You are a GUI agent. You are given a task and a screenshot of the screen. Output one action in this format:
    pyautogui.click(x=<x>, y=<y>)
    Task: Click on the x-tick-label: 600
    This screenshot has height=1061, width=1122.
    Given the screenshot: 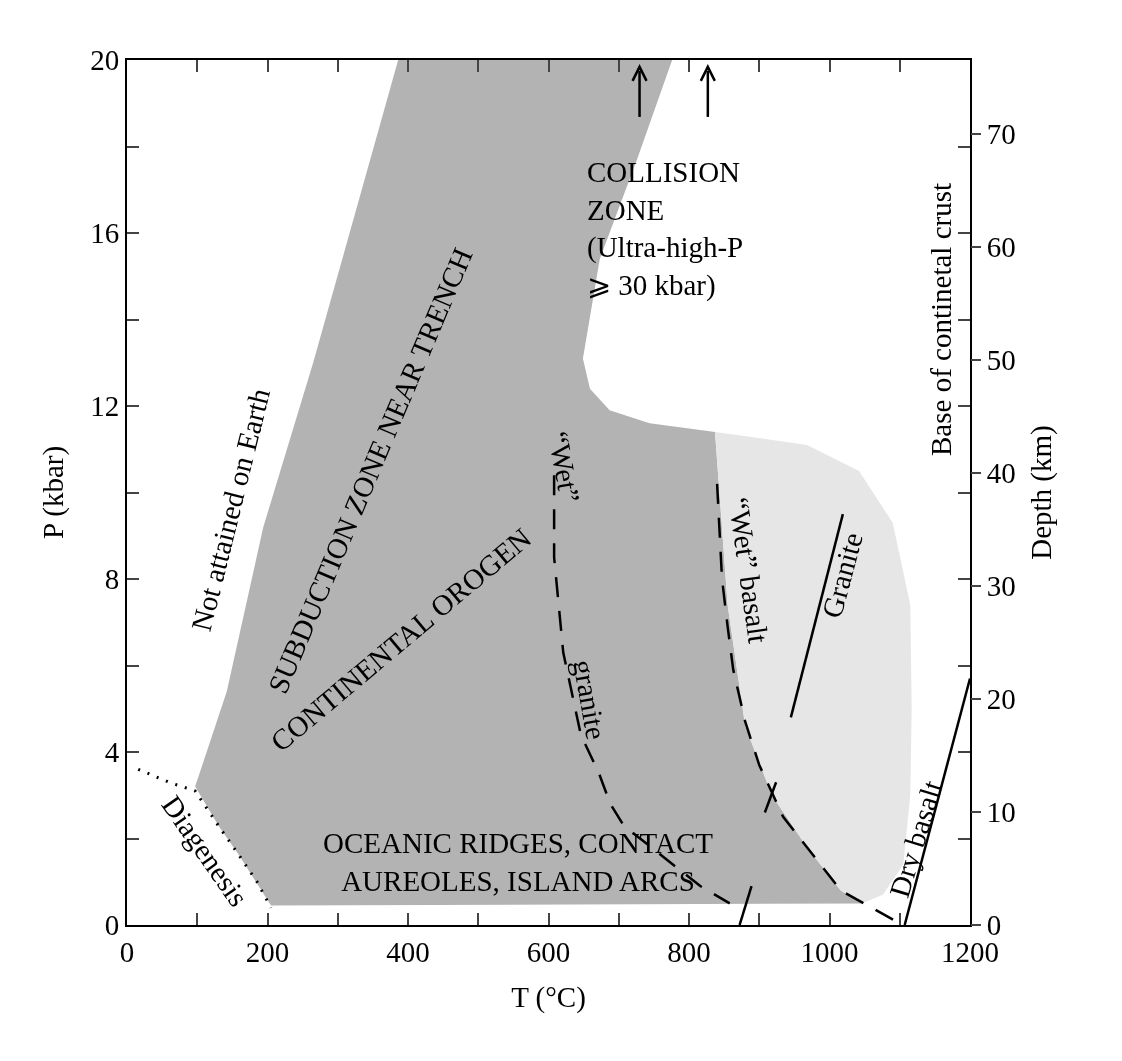 What is the action you would take?
    pyautogui.click(x=548, y=951)
    